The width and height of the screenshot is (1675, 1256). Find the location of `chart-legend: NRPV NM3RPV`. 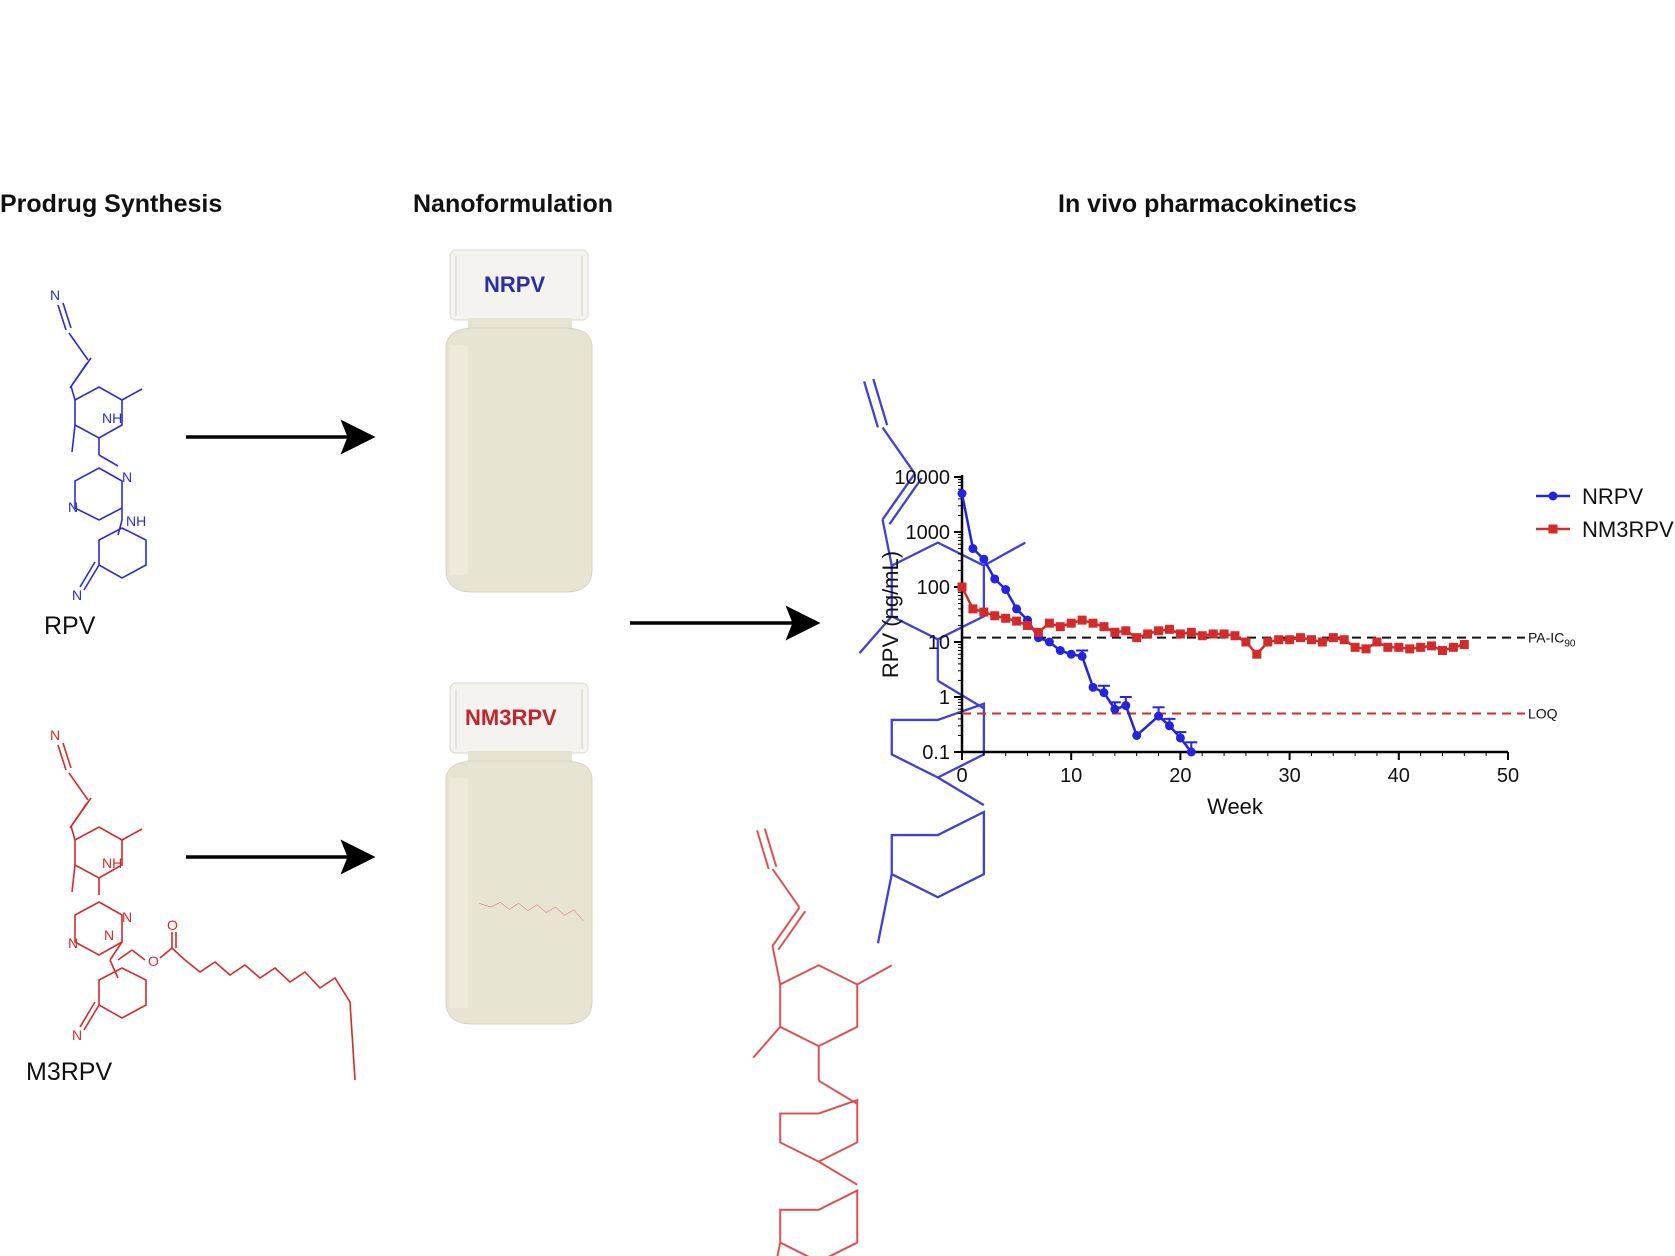

chart-legend: NRPV NM3RPV is located at coordinates (1605, 513).